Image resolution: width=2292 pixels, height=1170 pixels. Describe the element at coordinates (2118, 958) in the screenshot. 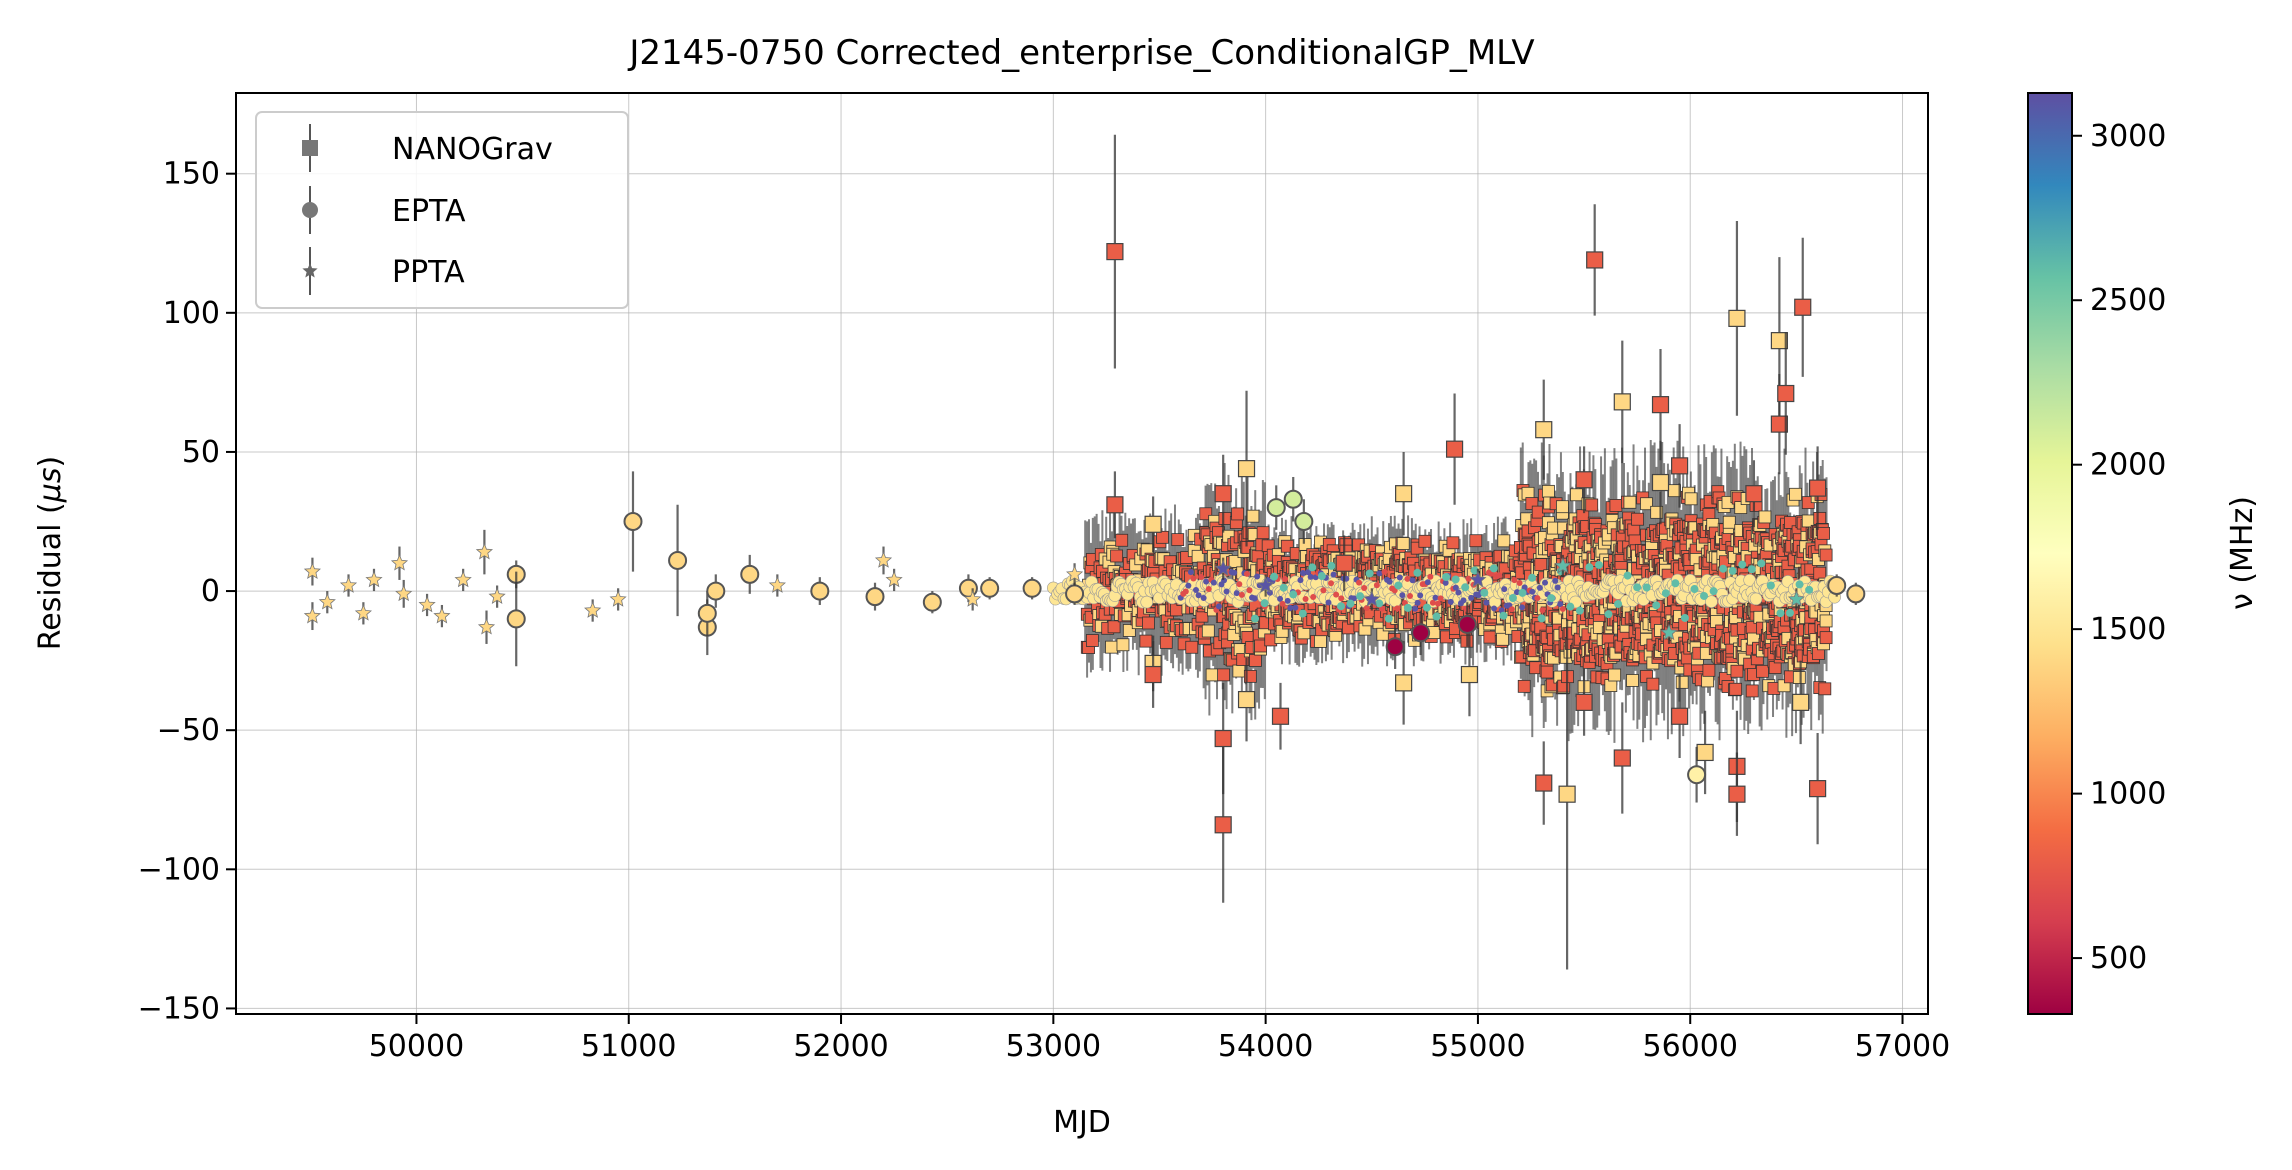

I see `colorbar-tick-label: 500` at that location.